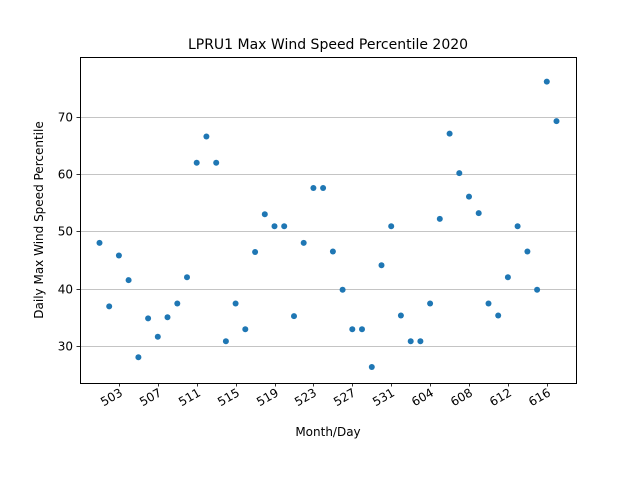  I want to click on x-tick-label: 519, so click(267, 397).